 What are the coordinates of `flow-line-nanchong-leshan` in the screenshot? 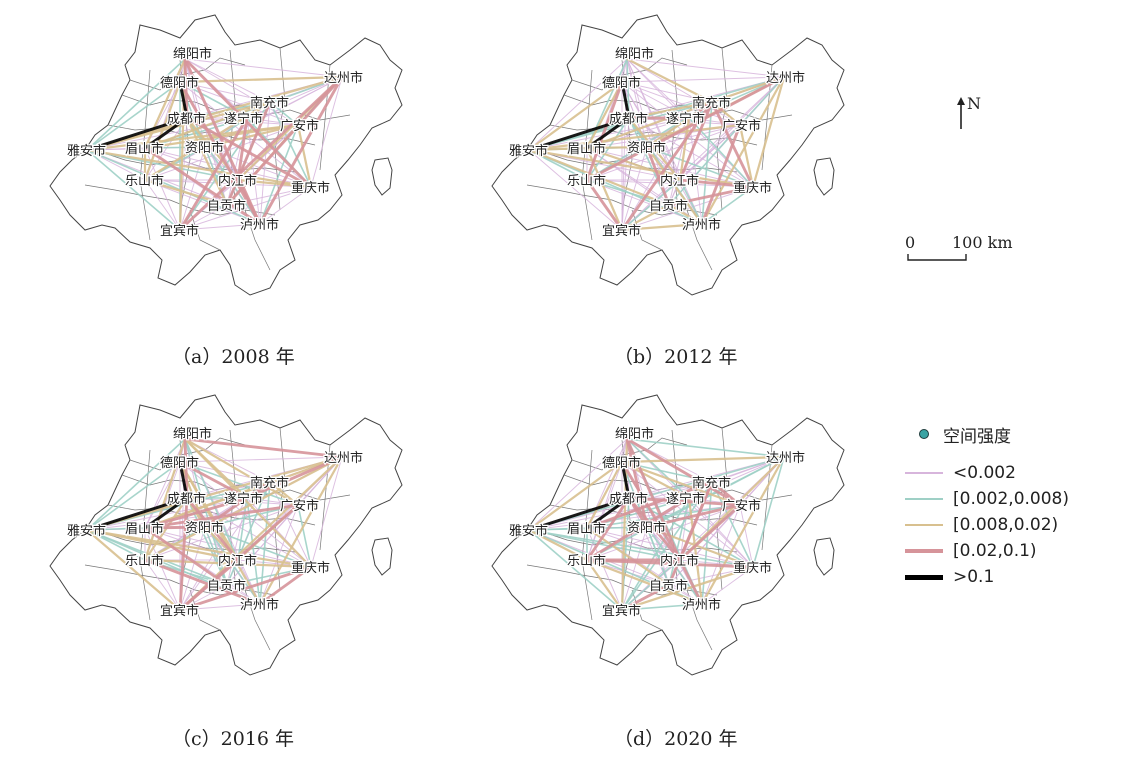 It's located at (207, 141).